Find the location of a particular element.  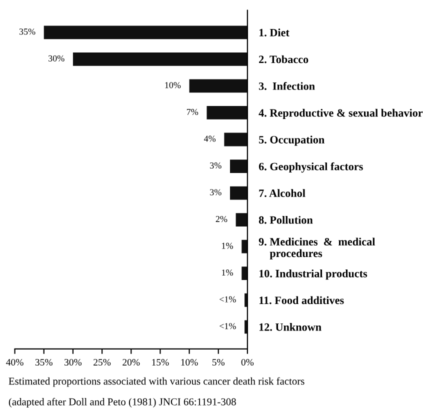

data-label: 4% is located at coordinates (210, 139).